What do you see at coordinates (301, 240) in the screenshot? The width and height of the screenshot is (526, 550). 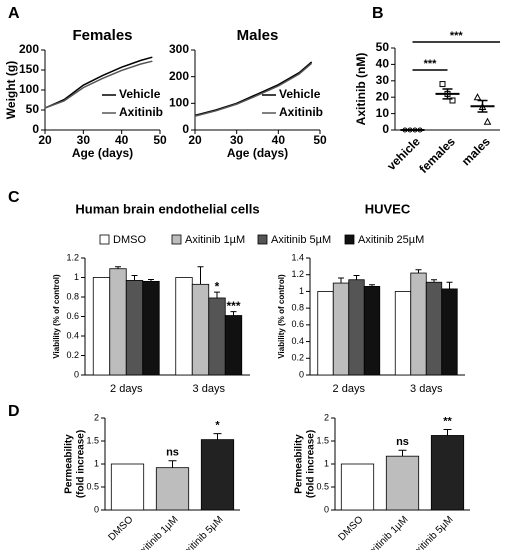 I see `legend-label: Axitinib 5µM` at bounding box center [301, 240].